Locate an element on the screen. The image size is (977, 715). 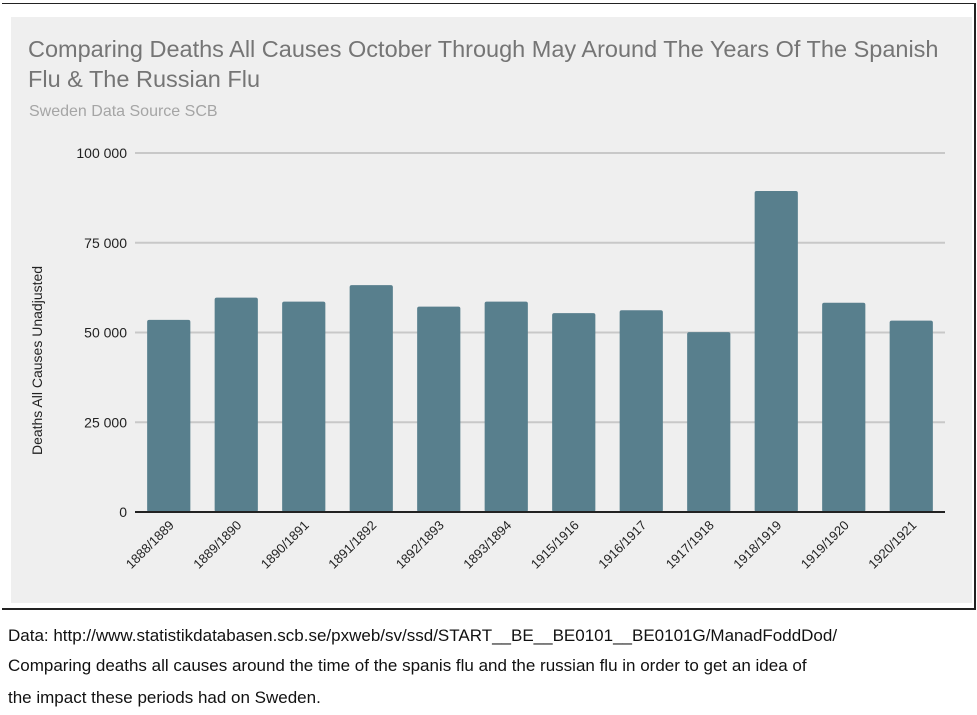
x-tick-label: 1920/1921 is located at coordinates (892, 545).